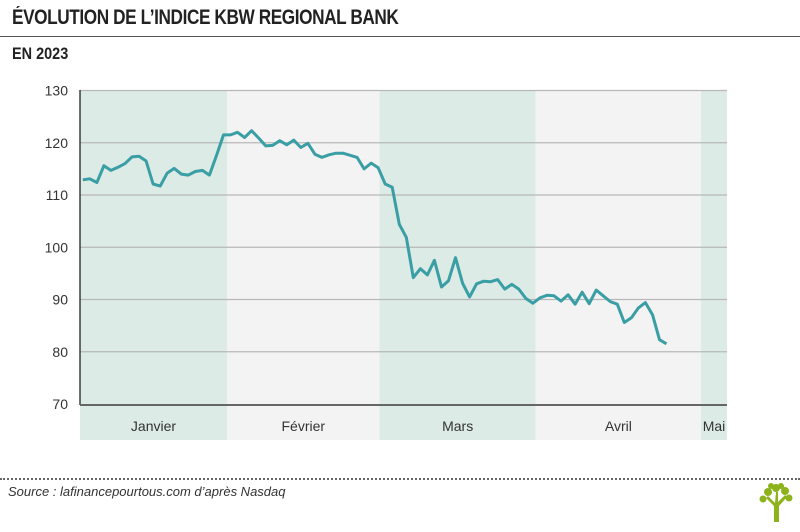 This screenshot has width=800, height=532. I want to click on y-tick-label: 120, so click(57, 143).